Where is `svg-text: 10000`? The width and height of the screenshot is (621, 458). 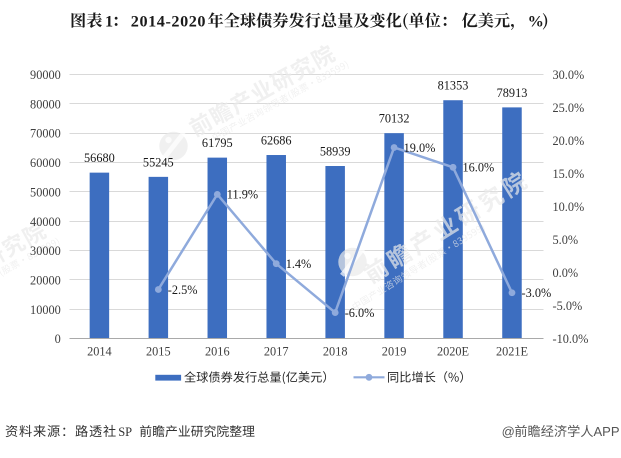 svg-text: 10000 is located at coordinates (45, 310).